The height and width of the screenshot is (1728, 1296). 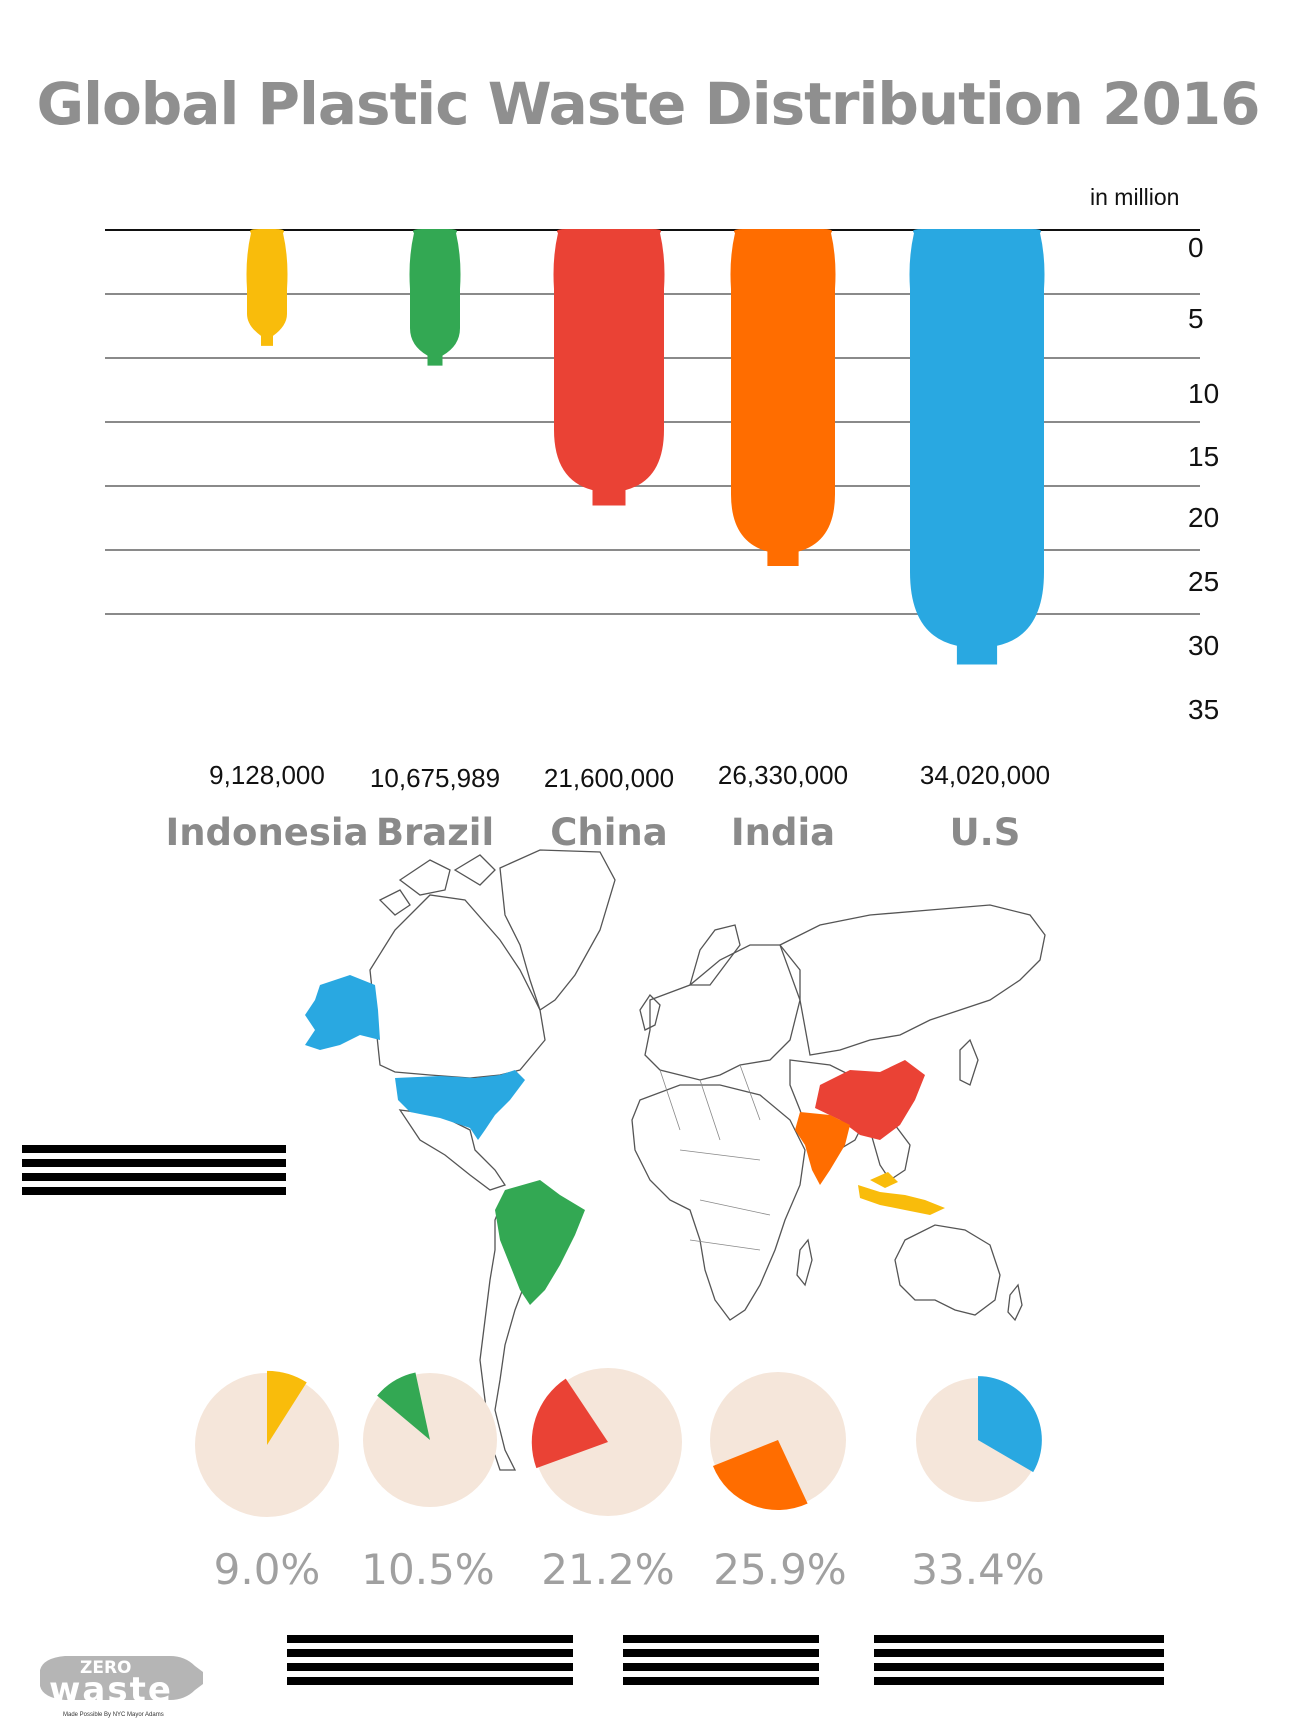 I want to click on bottle-bar-india, so click(x=783, y=398).